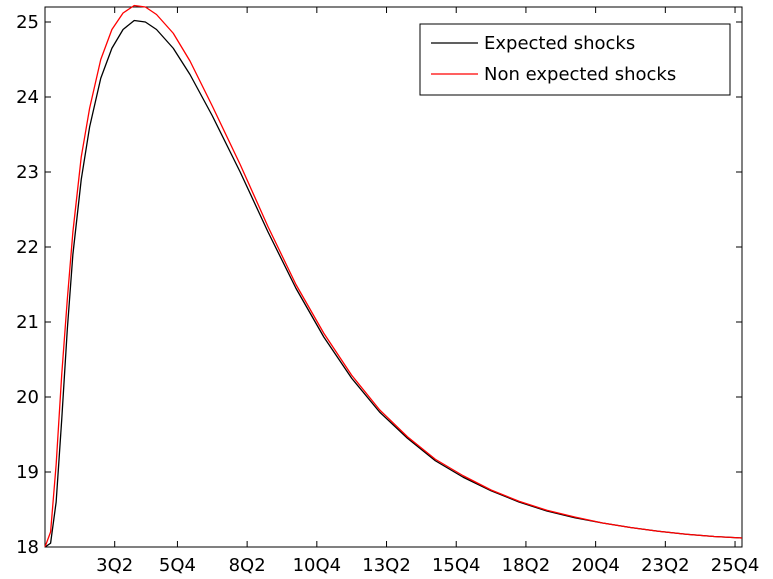 Image resolution: width=773 pixels, height=579 pixels. Describe the element at coordinates (27, 472) in the screenshot. I see `y-tick-label-1: 19` at that location.